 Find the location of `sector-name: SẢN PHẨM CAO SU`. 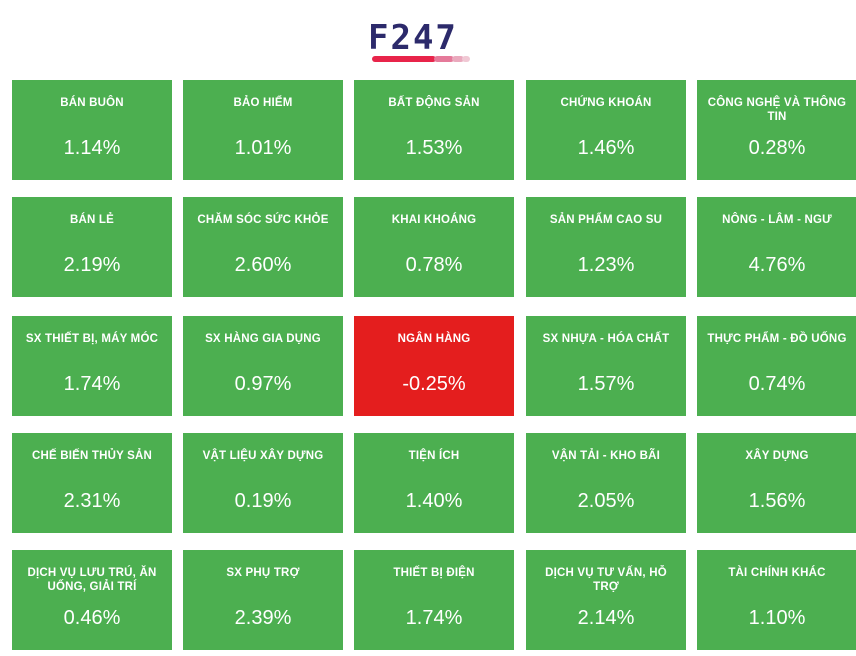

sector-name: SẢN PHẨM CAO SU is located at coordinates (606, 220).